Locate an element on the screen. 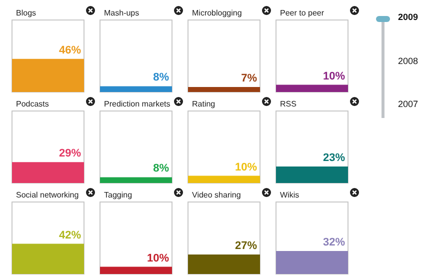 Image resolution: width=425 pixels, height=280 pixels. chart-title: Blogs is located at coordinates (26, 13).